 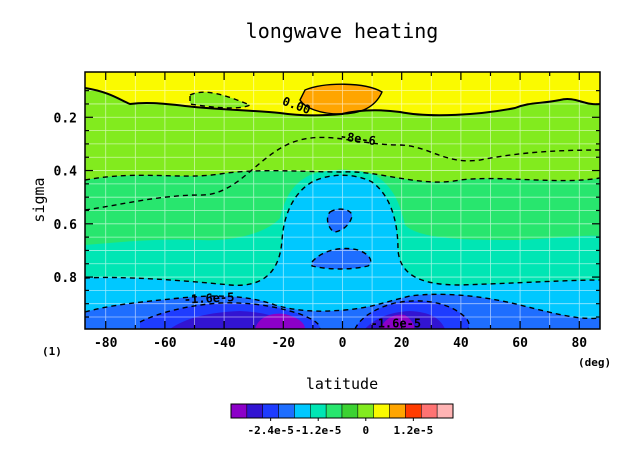 I want to click on contour-neg-20-right, so click(x=412, y=314).